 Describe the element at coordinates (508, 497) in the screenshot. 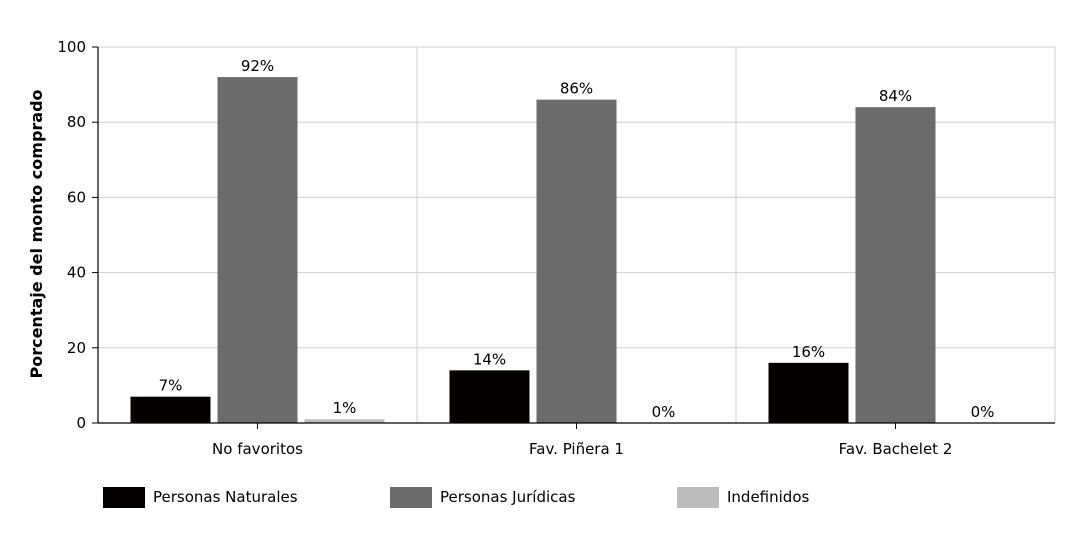

I see `legend-label-personas-juridicas: Personas Jurídicas` at that location.